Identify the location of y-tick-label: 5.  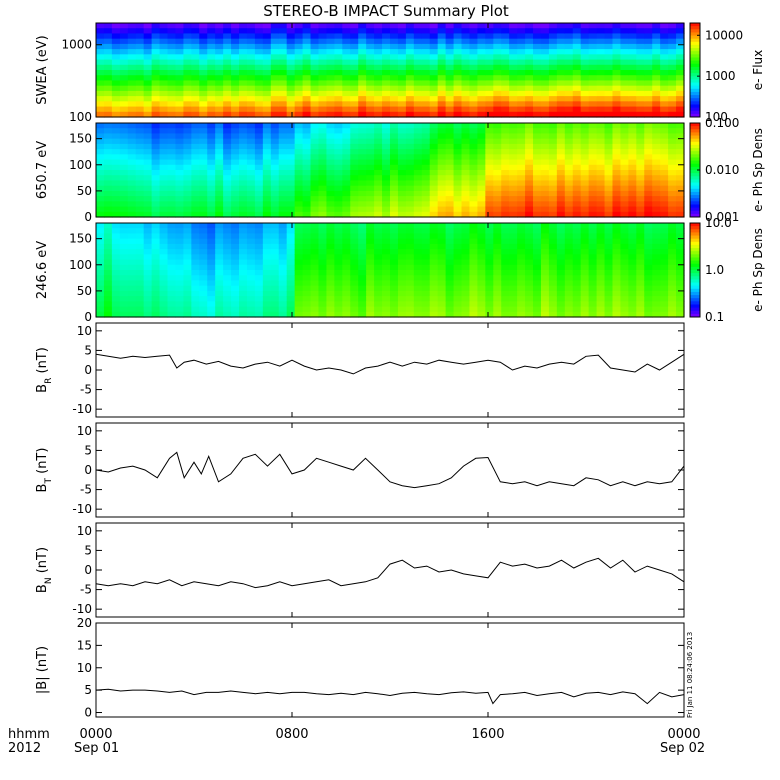
(88, 690).